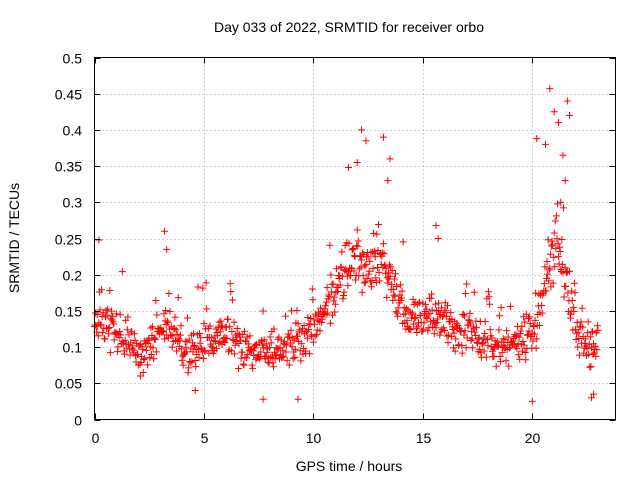  I want to click on x-axis-label: GPS time / hours, so click(349, 466).